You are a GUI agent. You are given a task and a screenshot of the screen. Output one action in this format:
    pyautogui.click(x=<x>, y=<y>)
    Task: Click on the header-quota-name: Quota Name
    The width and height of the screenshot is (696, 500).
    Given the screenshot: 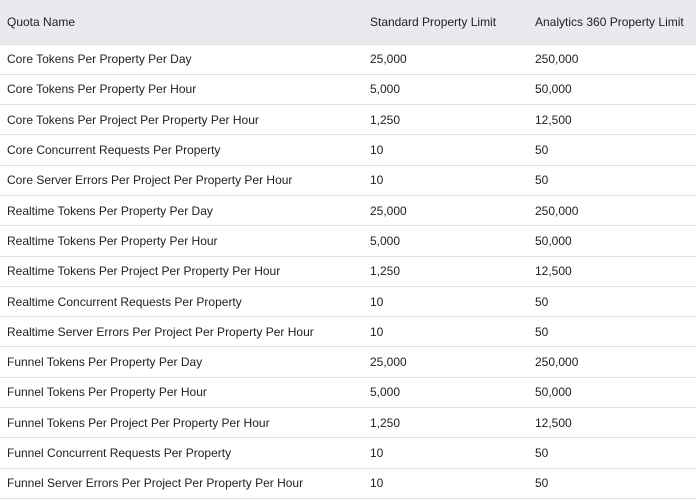 What is the action you would take?
    pyautogui.click(x=41, y=21)
    